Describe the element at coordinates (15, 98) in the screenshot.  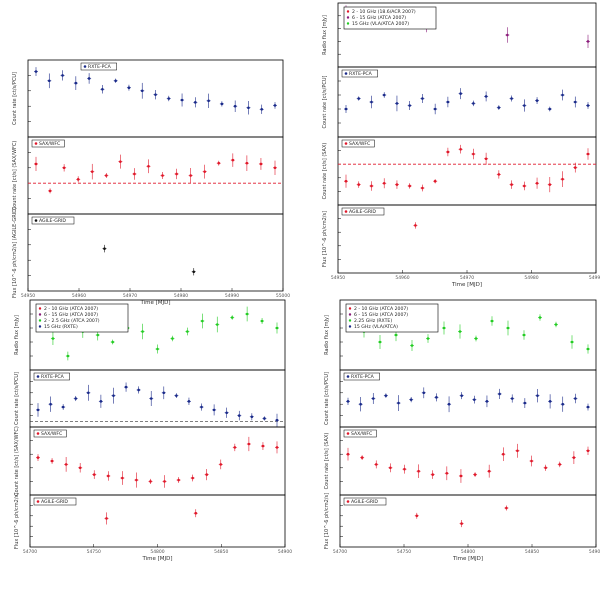
I see `ylabel-top-left-0: Count rate [ct/s/PCU]` at that location.